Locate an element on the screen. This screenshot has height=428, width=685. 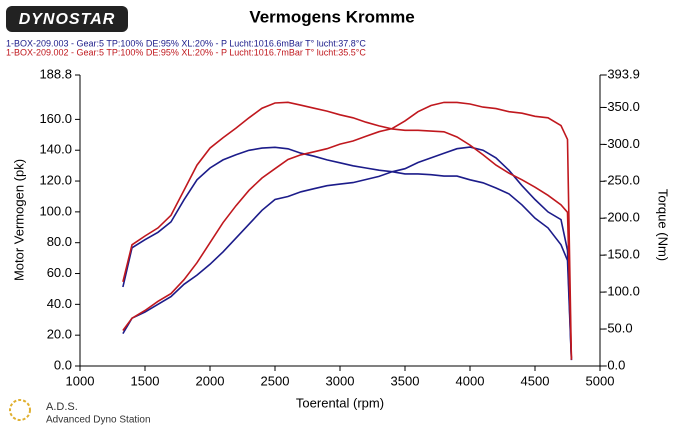
y-tick-label: 80.0 is located at coordinates (59, 241).